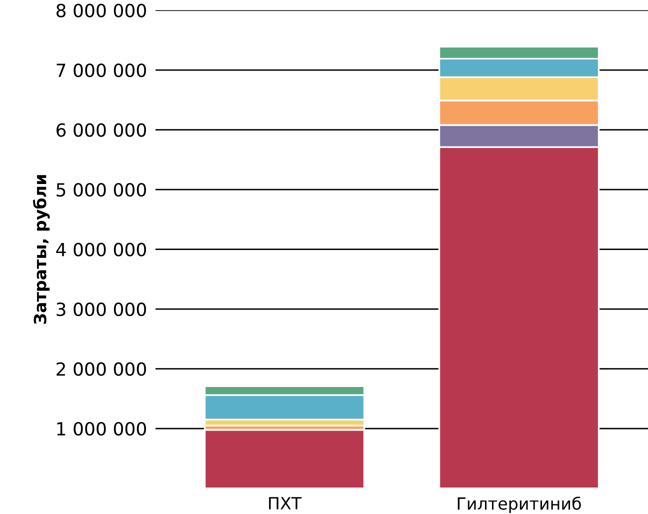 Image resolution: width=648 pixels, height=514 pixels. I want to click on bar, so click(285, 458).